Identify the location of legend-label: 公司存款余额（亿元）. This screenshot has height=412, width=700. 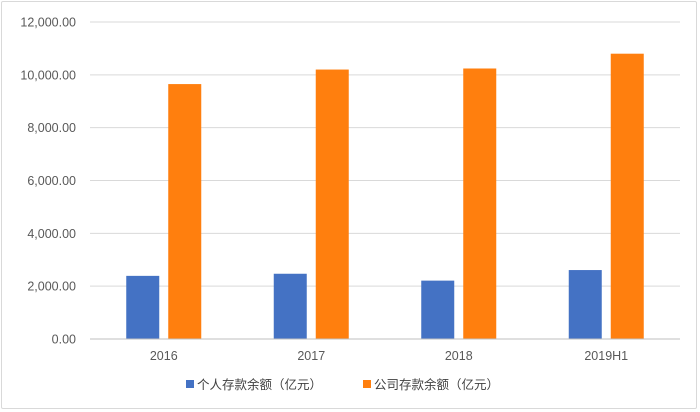
(436, 384).